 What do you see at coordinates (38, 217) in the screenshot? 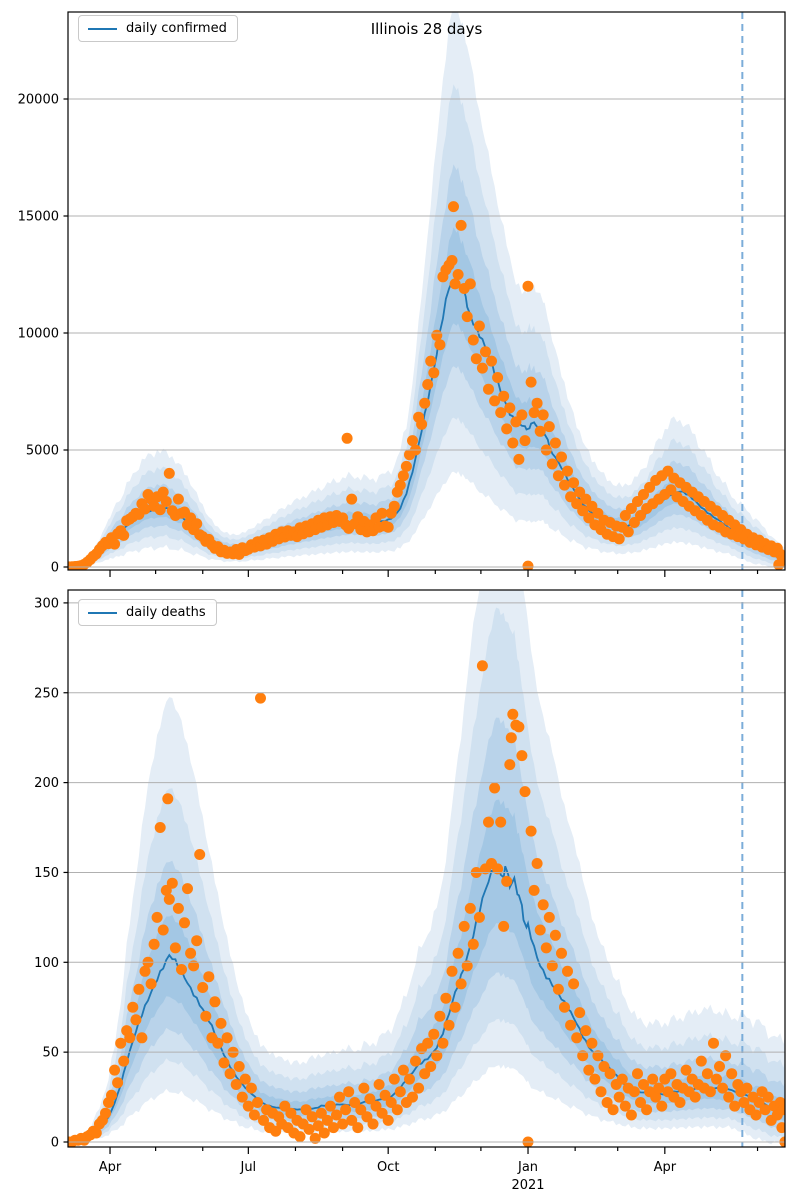
I see `y-tick-label: 15000` at bounding box center [38, 217].